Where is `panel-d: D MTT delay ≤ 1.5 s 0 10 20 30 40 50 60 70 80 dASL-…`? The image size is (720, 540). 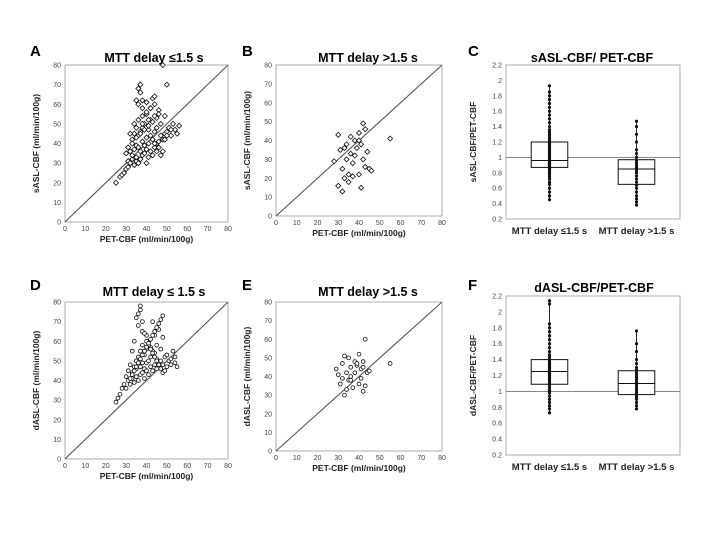
panel-d: D MTT delay ≤ 1.5 s 0 10 20 30 40 50 60 70 80 dASL-… is located at coordinates (131, 379).